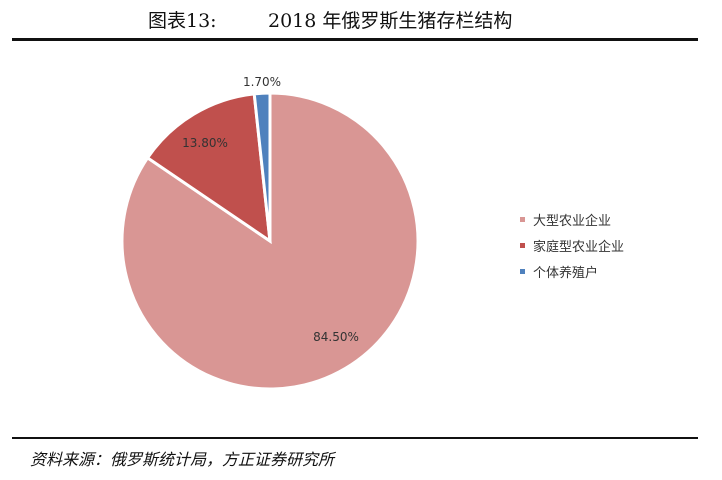  I want to click on legend-item: 大型农业企业, so click(572, 219).